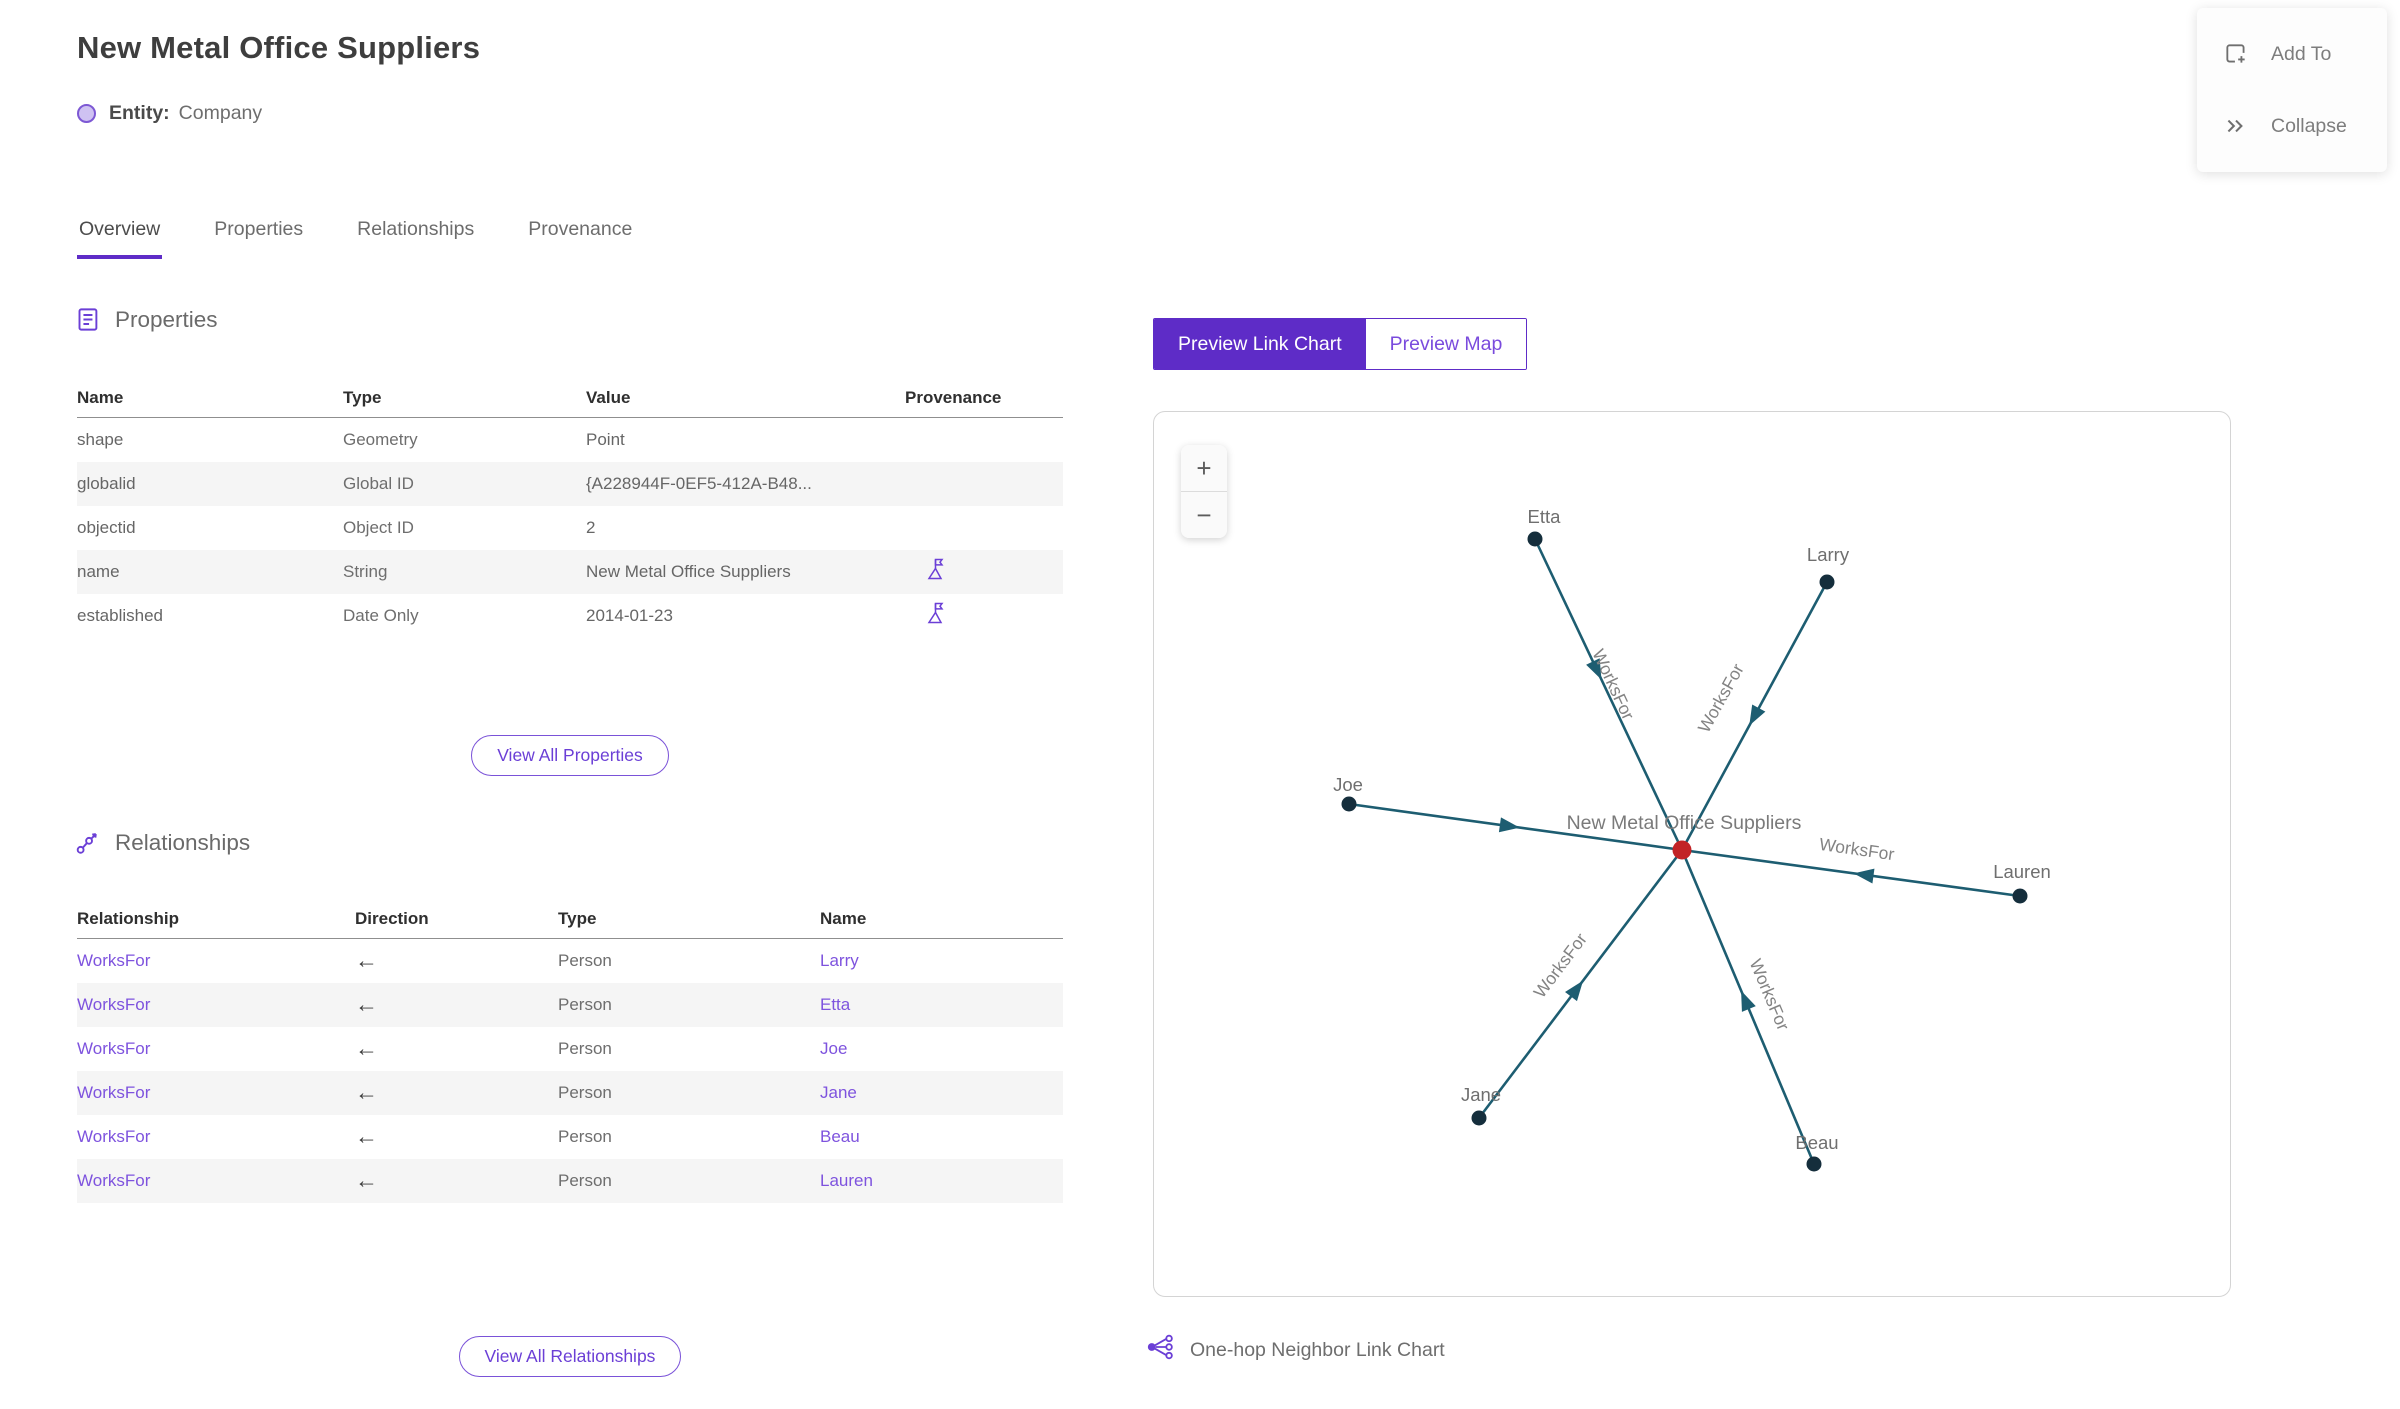  I want to click on edge-arrow-jane, so click(1574, 991).